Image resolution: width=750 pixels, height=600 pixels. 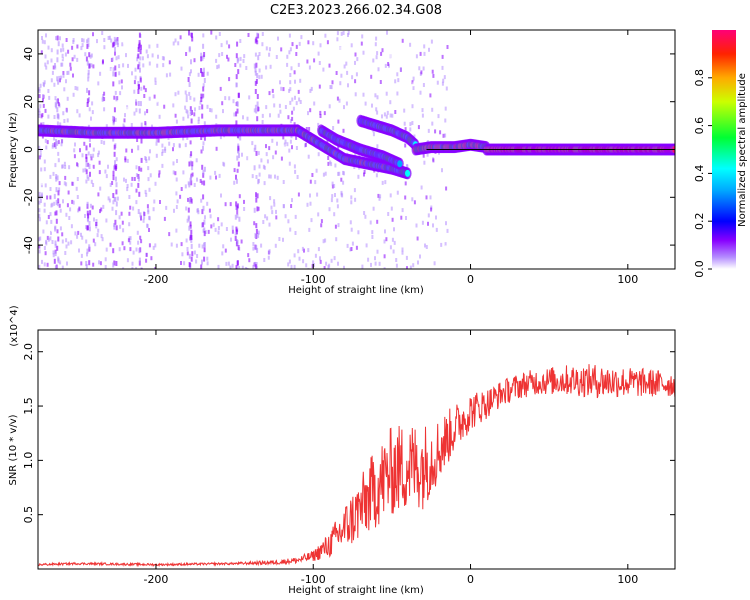 What do you see at coordinates (313, 579) in the screenshot?
I see `snr-x-tick-label: -100` at bounding box center [313, 579].